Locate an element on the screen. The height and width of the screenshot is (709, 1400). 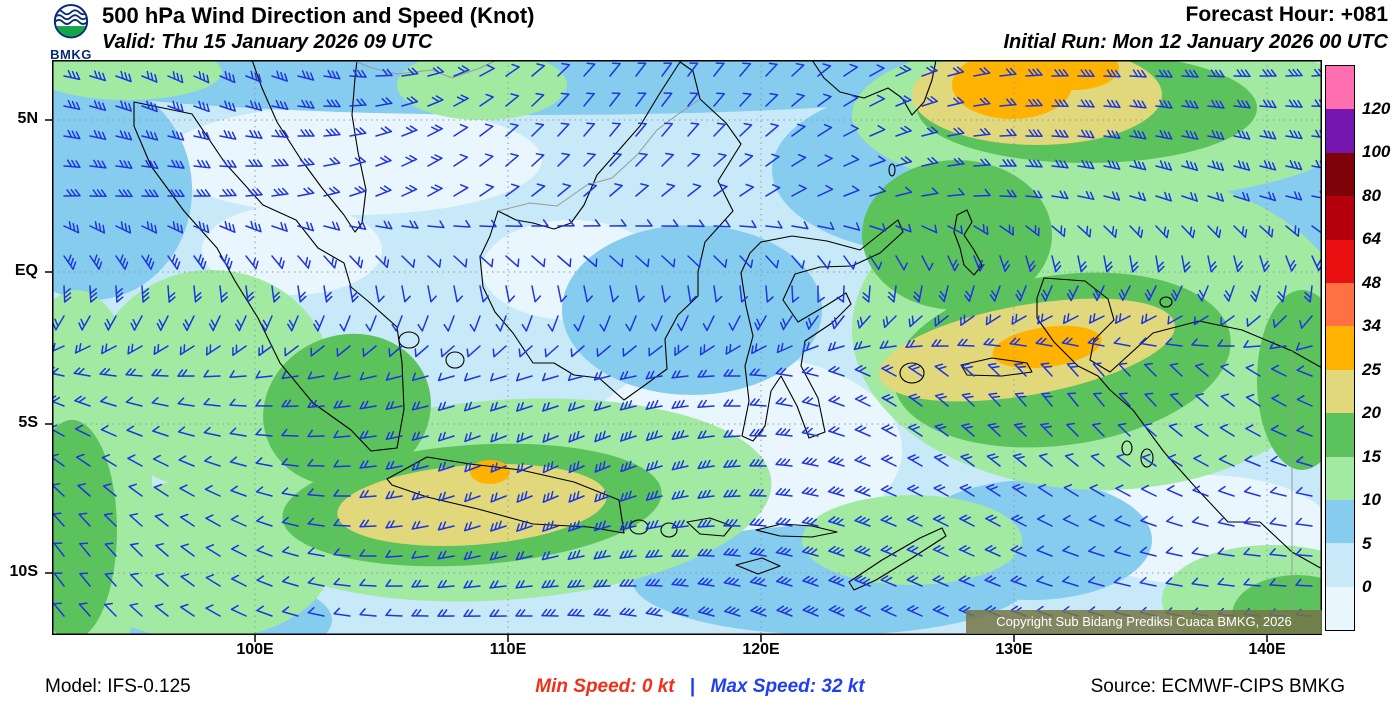
lon-tick-label: 110E is located at coordinates (508, 649).